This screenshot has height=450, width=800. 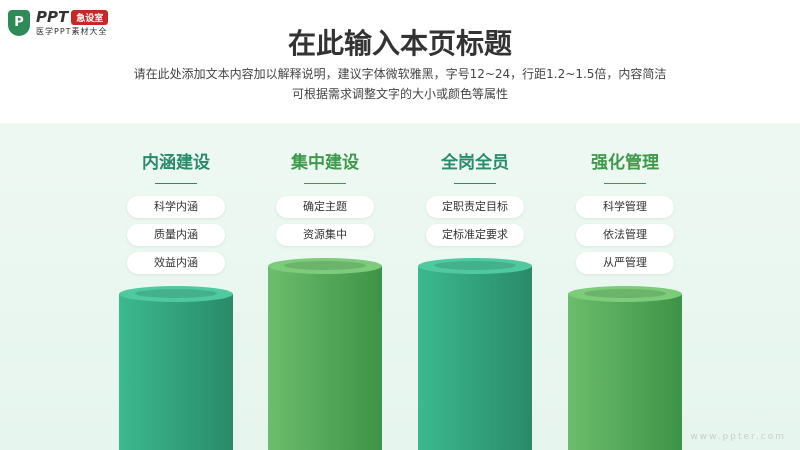 I want to click on column-title: 内涵建设, so click(x=176, y=163).